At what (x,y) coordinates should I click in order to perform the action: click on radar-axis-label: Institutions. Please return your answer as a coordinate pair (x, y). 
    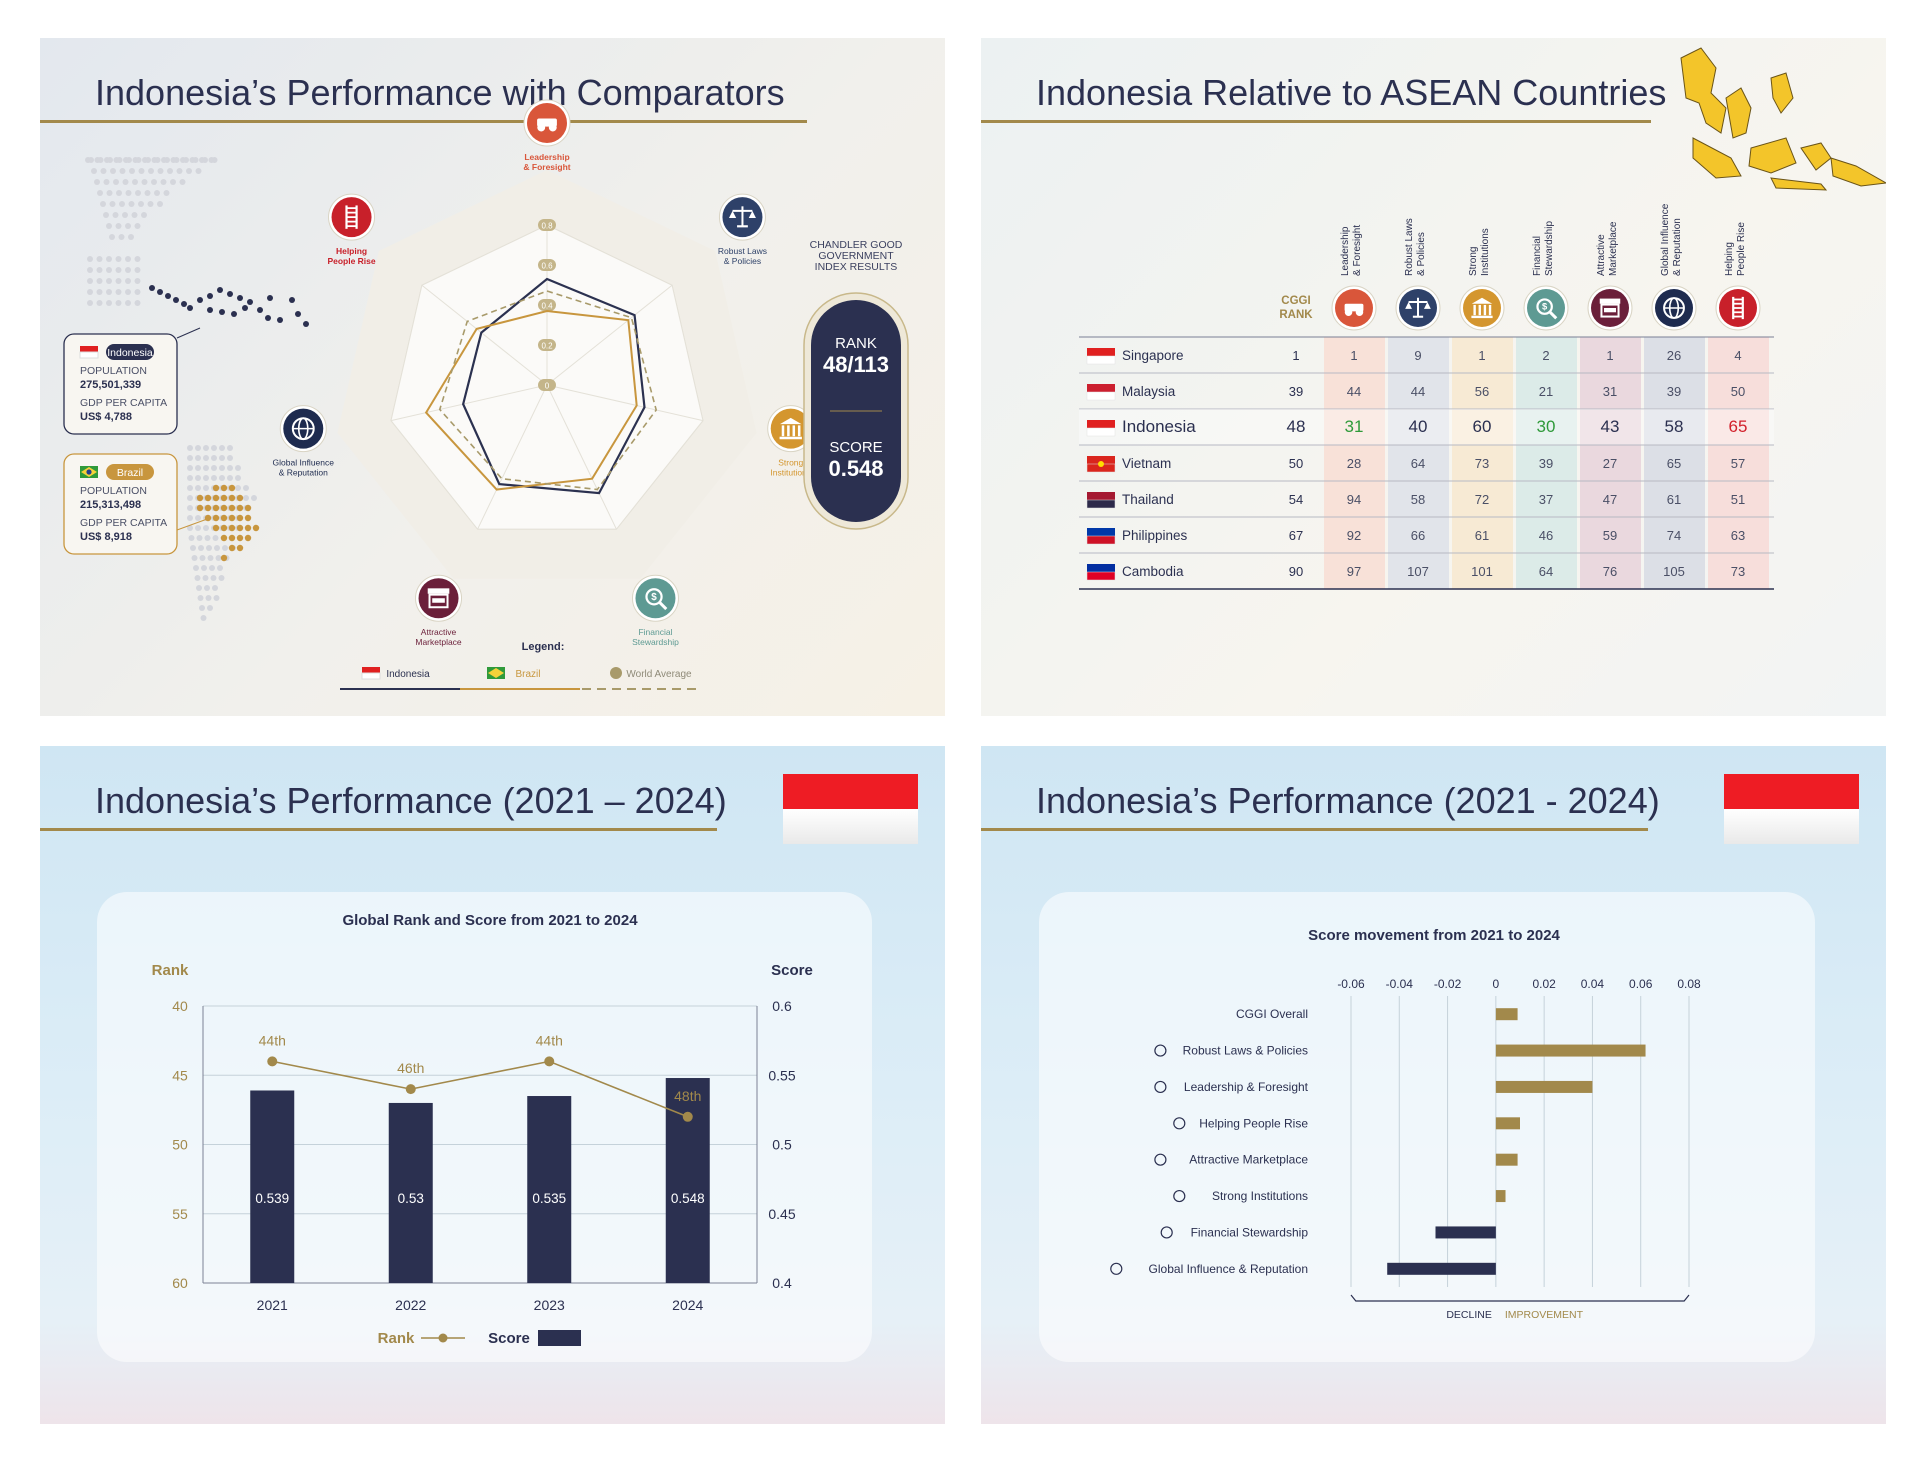
    Looking at the image, I should click on (790, 473).